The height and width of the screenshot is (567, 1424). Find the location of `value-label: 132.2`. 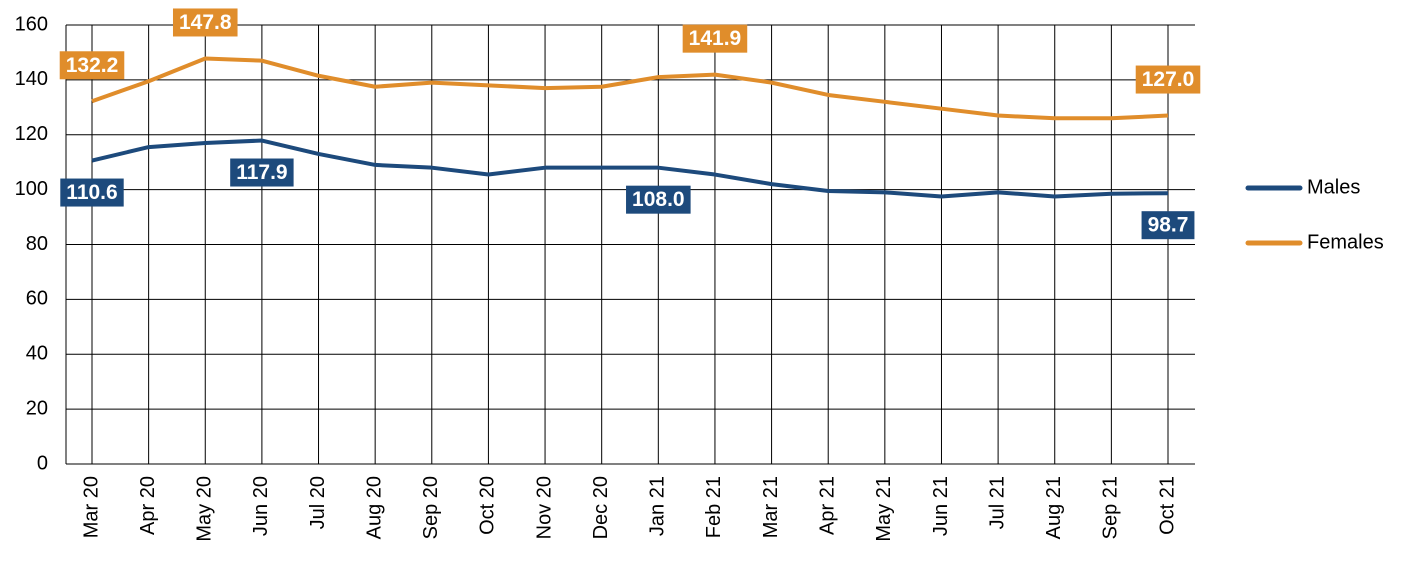

value-label: 132.2 is located at coordinates (92, 65).